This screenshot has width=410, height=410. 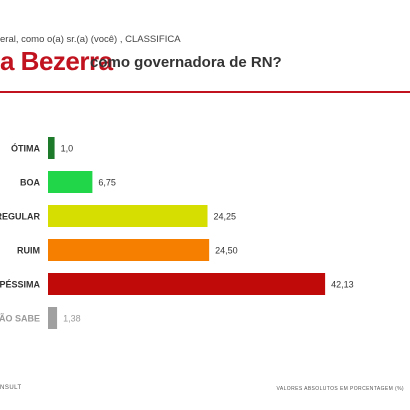 I want to click on title-highlight: a Bezerra, so click(x=56, y=61).